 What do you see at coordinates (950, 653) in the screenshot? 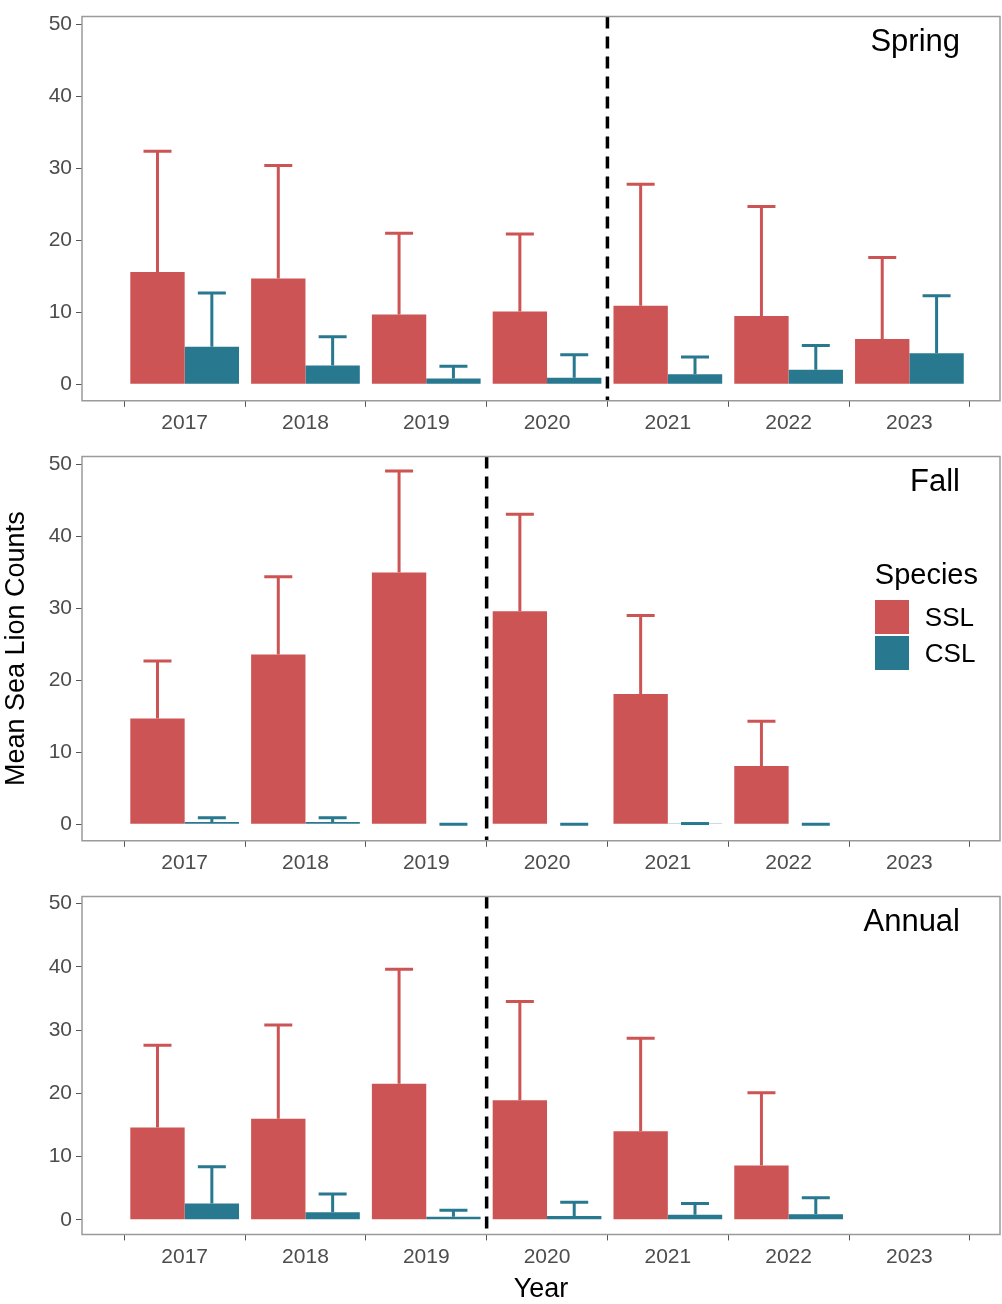
I see `legend-label: CSL` at bounding box center [950, 653].